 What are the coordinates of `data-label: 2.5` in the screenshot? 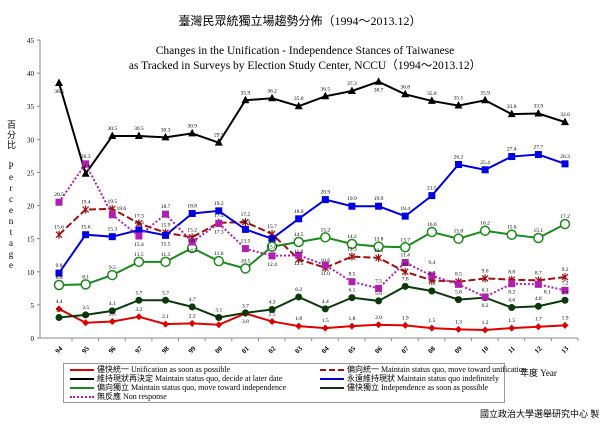 It's located at (272, 314).